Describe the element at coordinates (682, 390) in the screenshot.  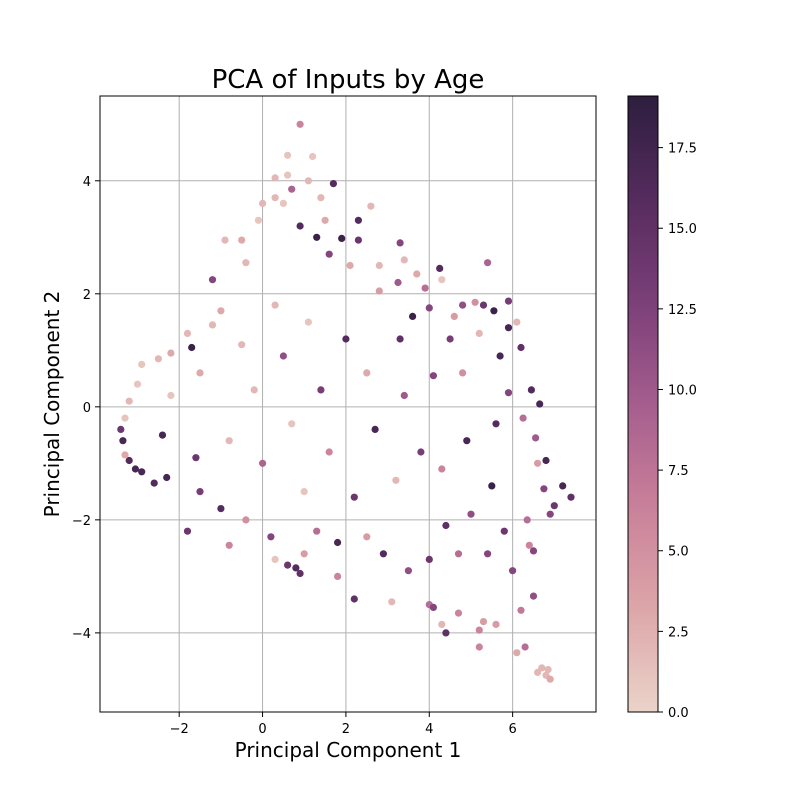
I see `colorbar-tick-label: 10.0` at that location.